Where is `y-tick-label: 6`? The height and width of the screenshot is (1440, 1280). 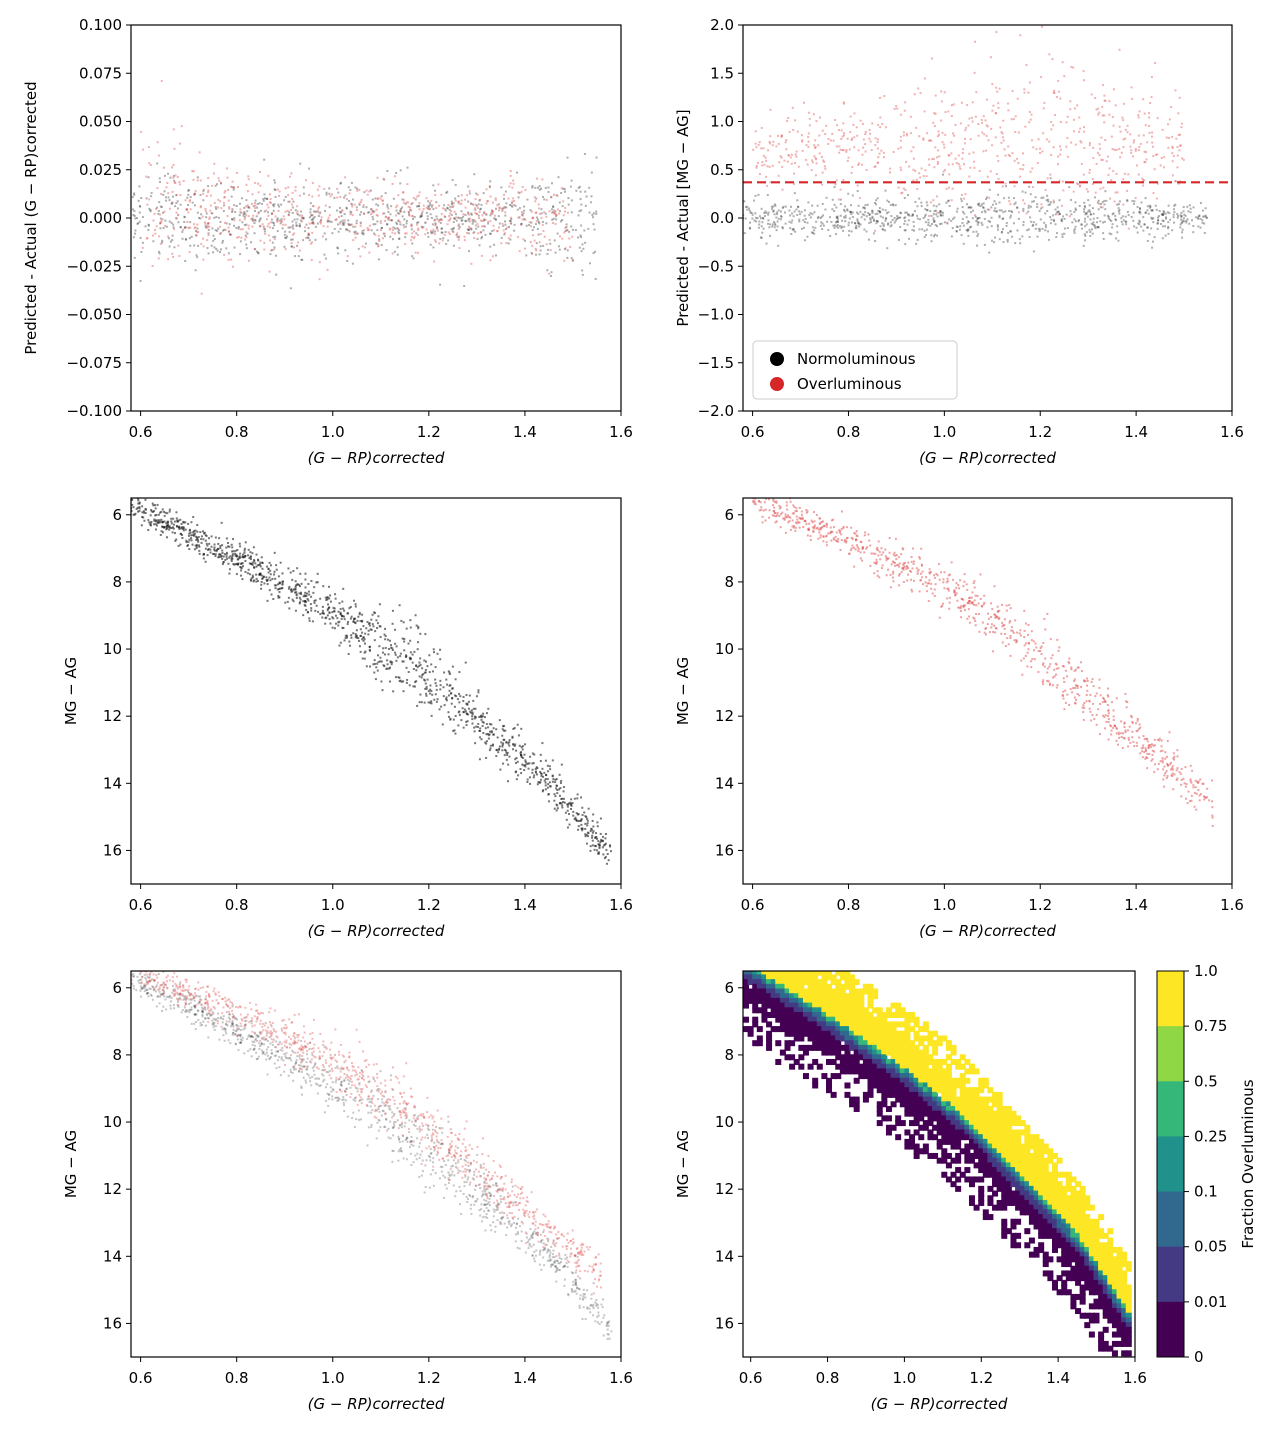
y-tick-label: 6 is located at coordinates (117, 515).